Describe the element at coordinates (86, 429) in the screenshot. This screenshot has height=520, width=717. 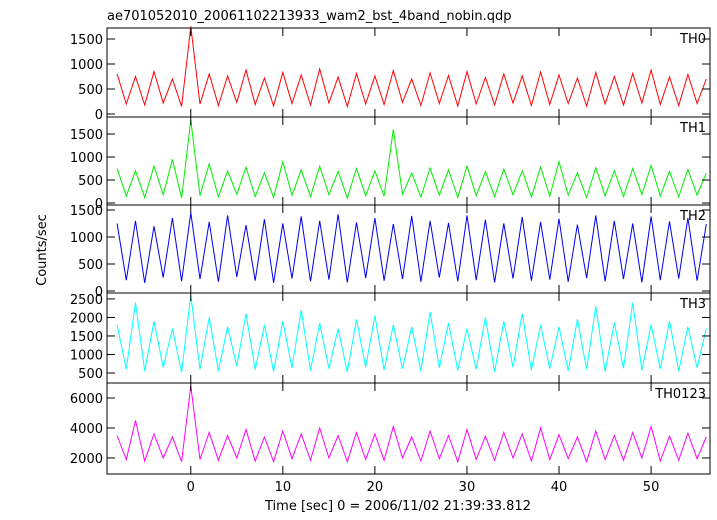
I see `y-tick-label: 4000` at that location.